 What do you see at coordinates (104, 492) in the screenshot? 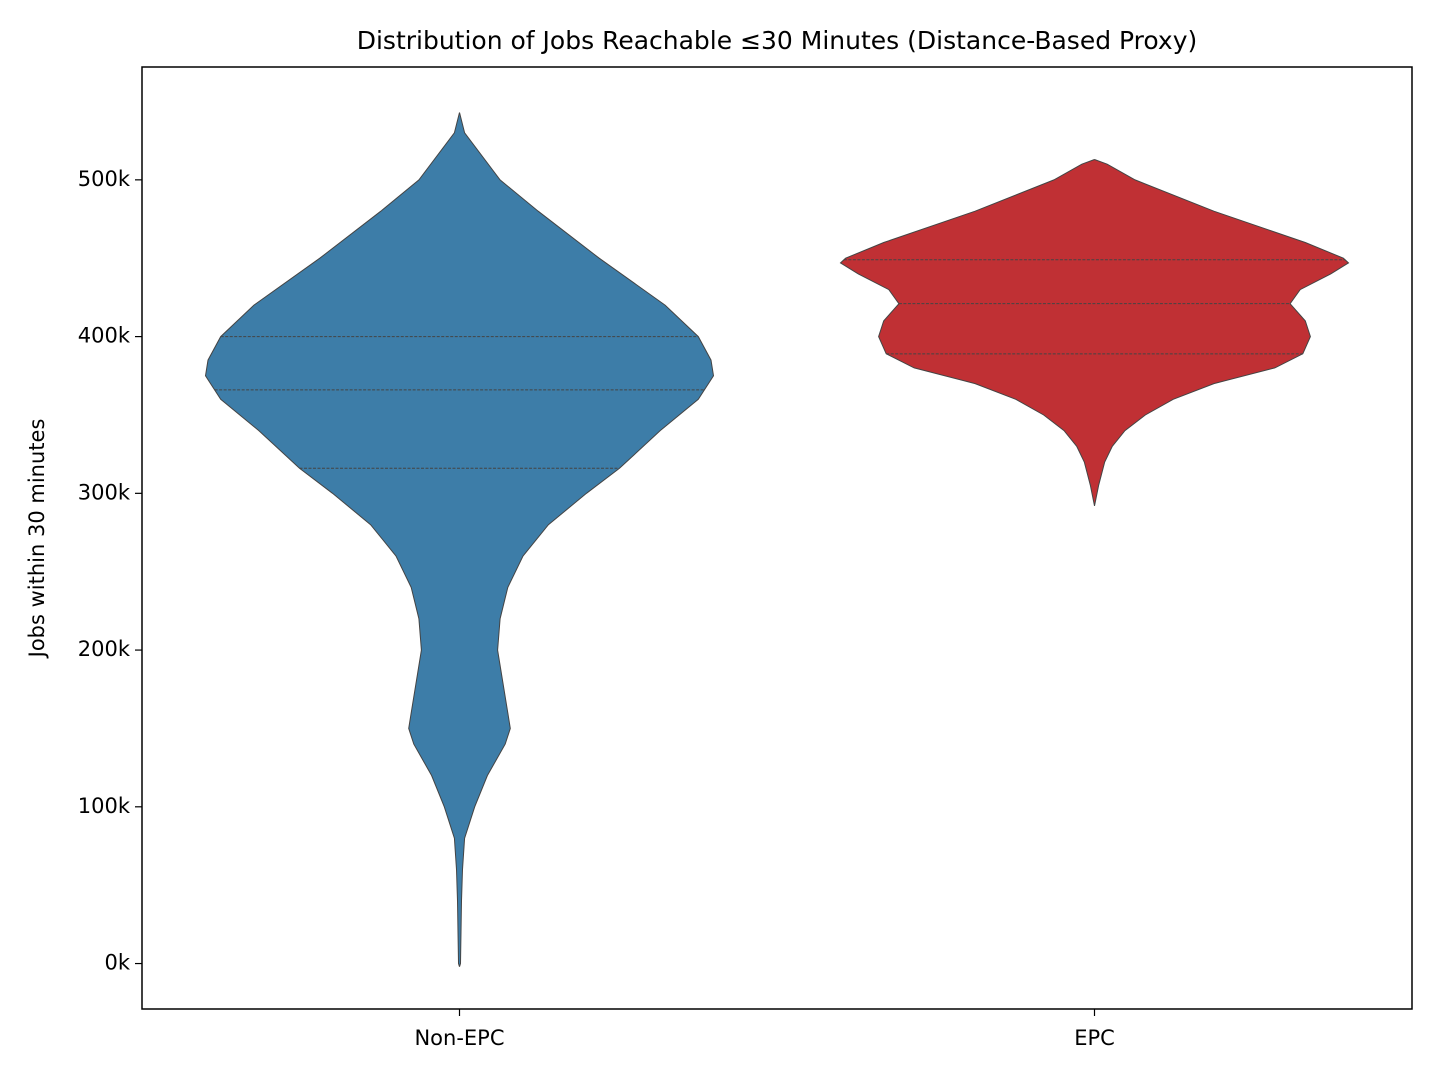
I see `y-tick-label: 300k` at bounding box center [104, 492].